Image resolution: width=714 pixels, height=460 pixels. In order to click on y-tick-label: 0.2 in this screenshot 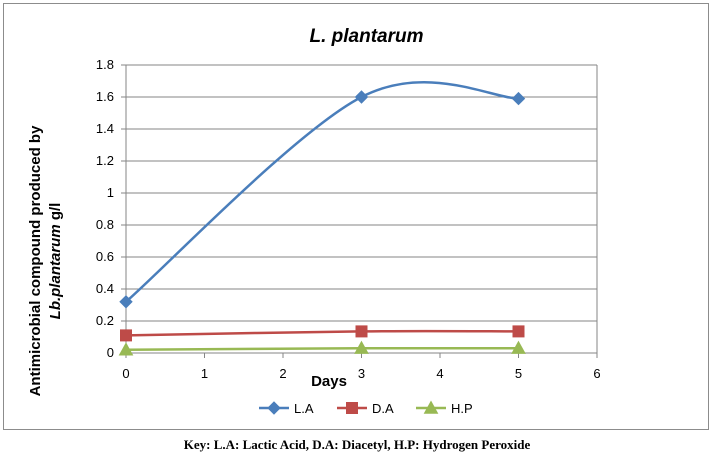, I will do `click(105, 320)`.